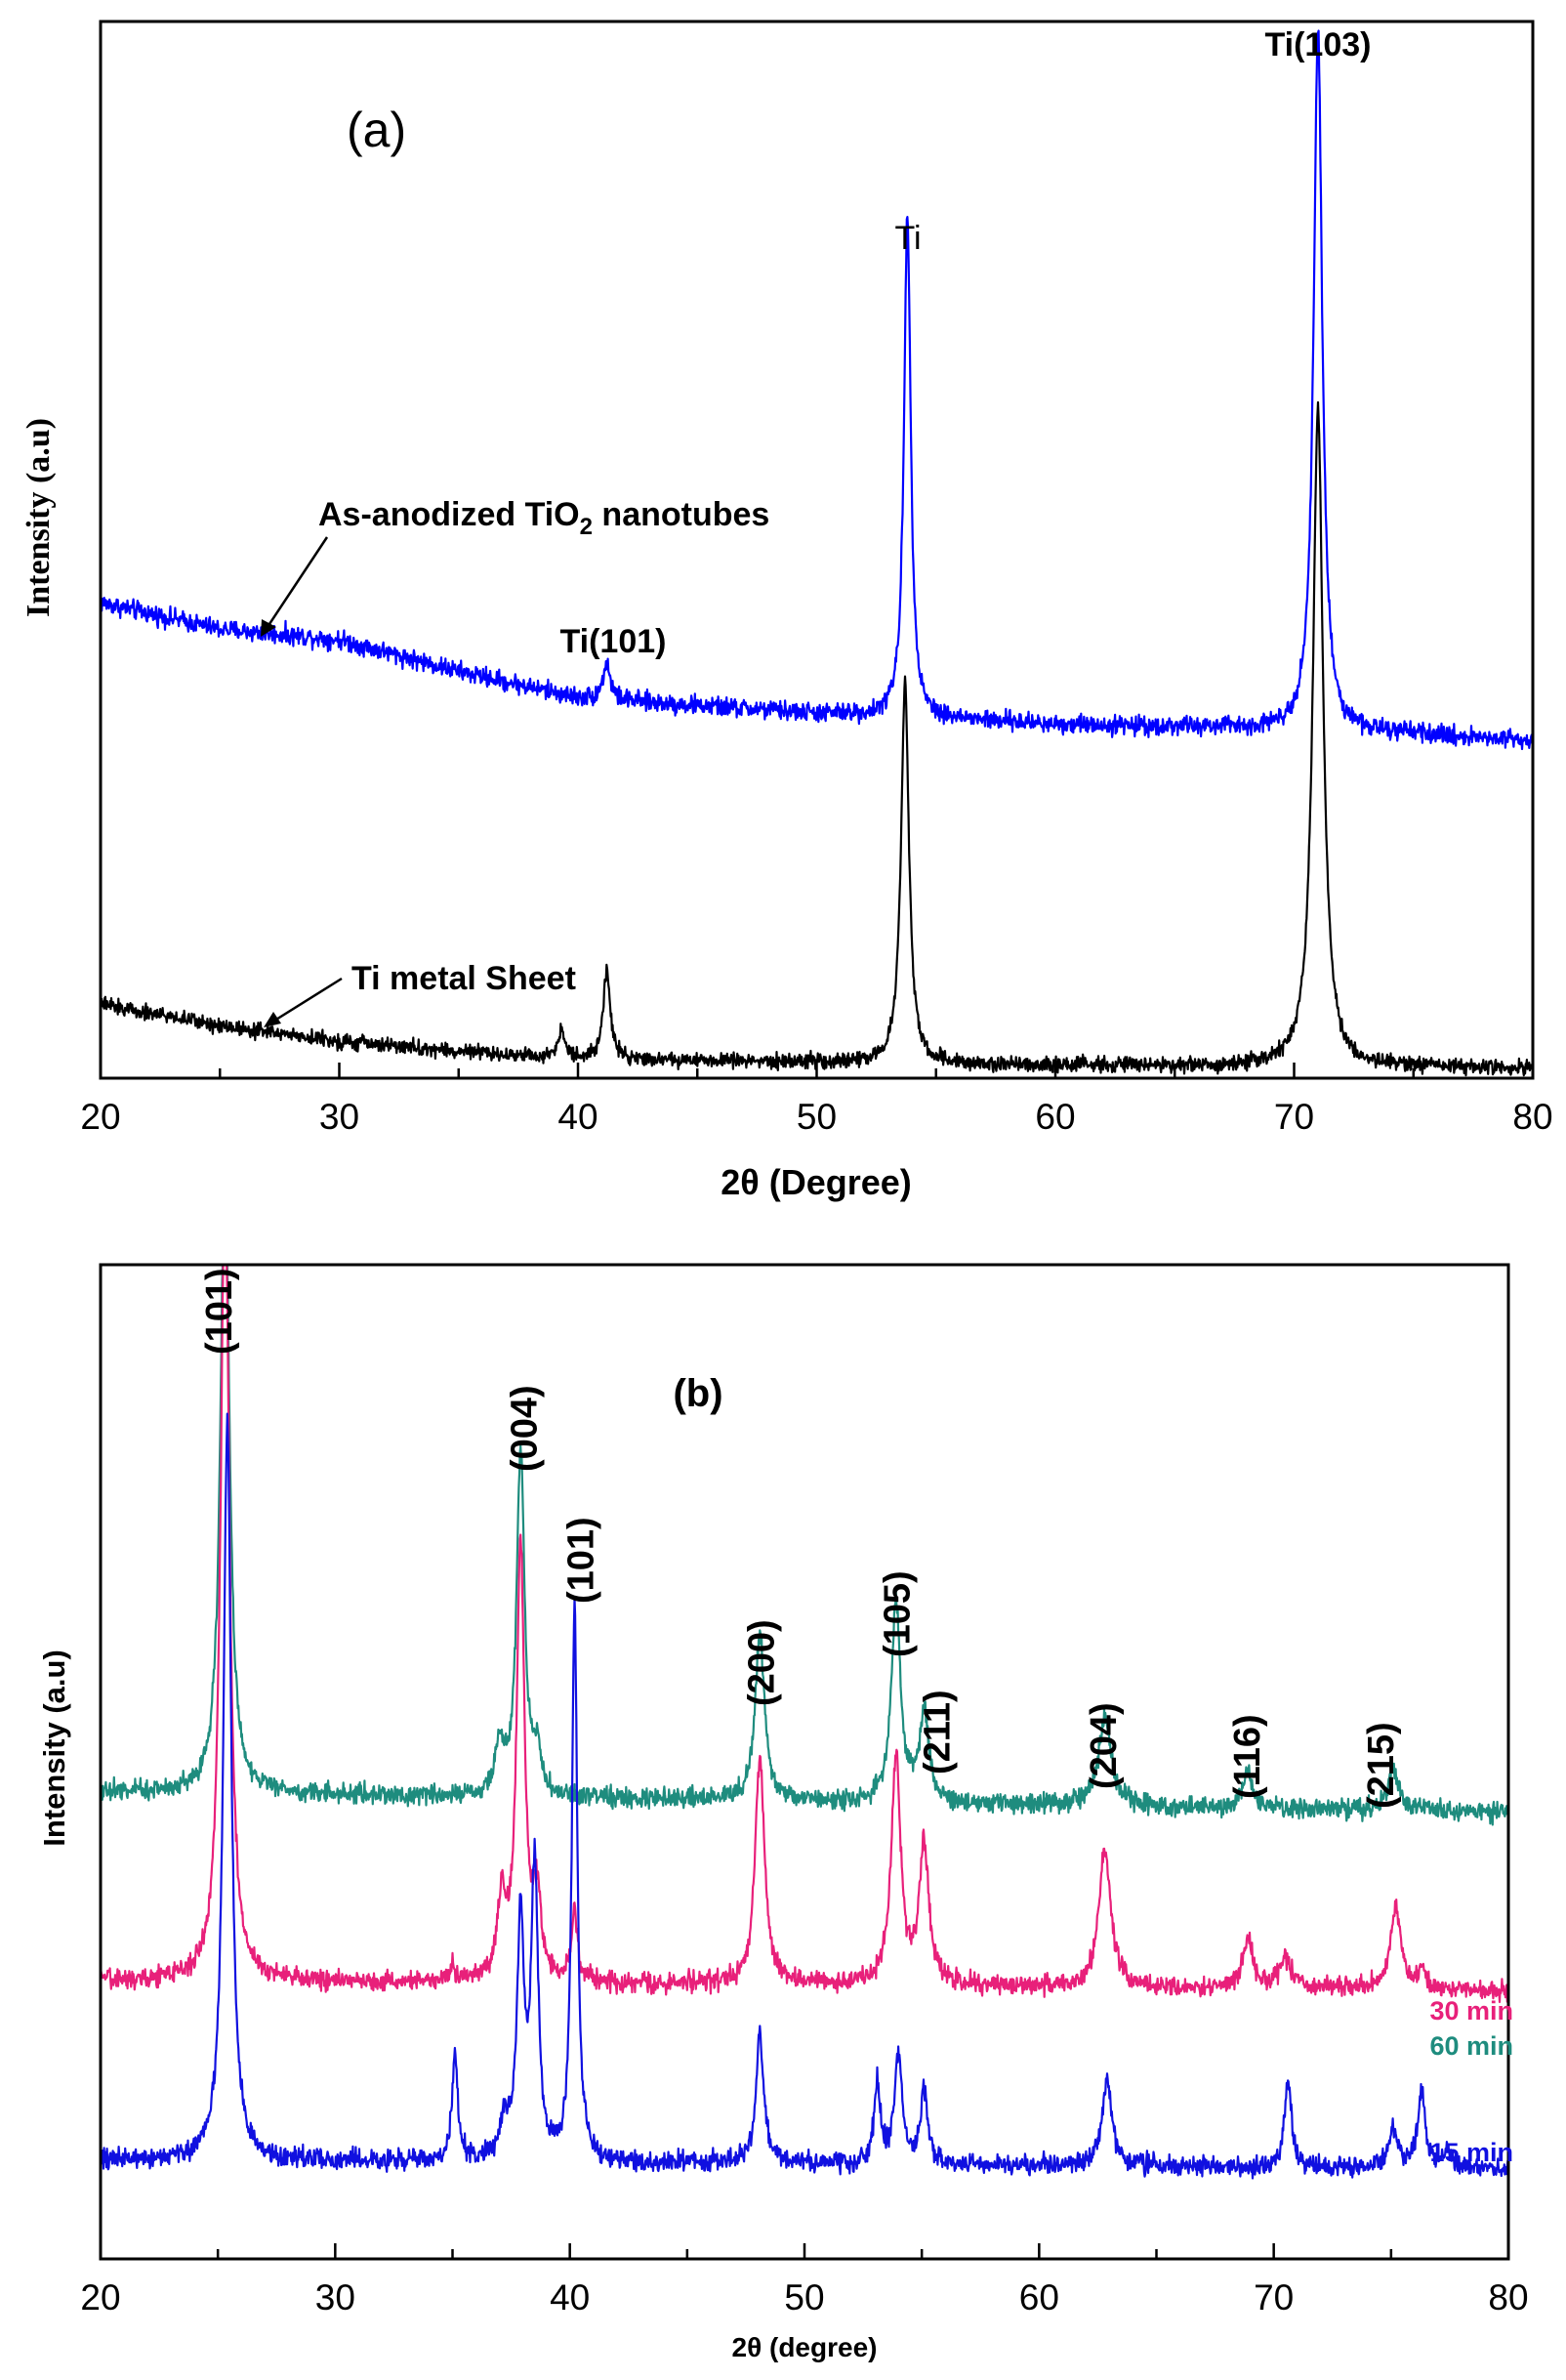 The height and width of the screenshot is (2380, 1566). I want to click on annotation-nanotubes-subscript: 2, so click(586, 527).